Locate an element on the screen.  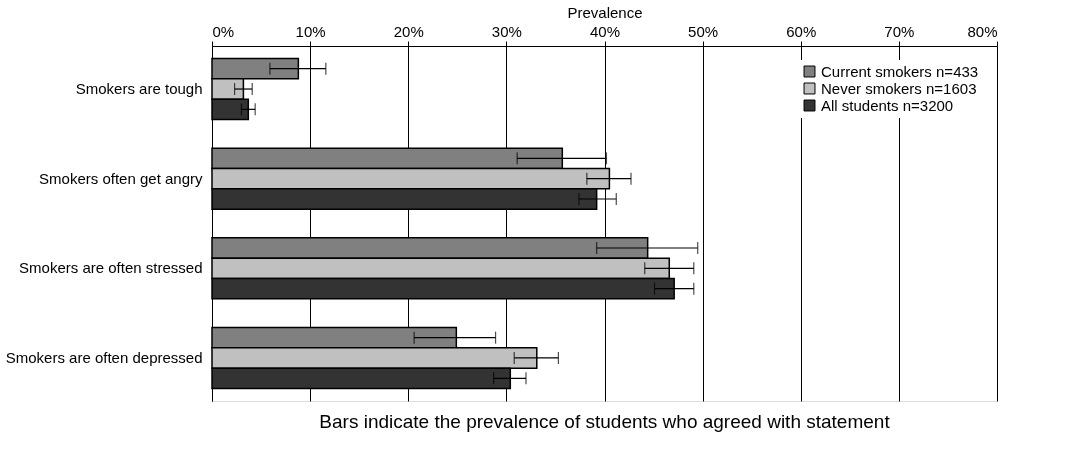
y-tick-label: Smokers often get angry is located at coordinates (121, 178).